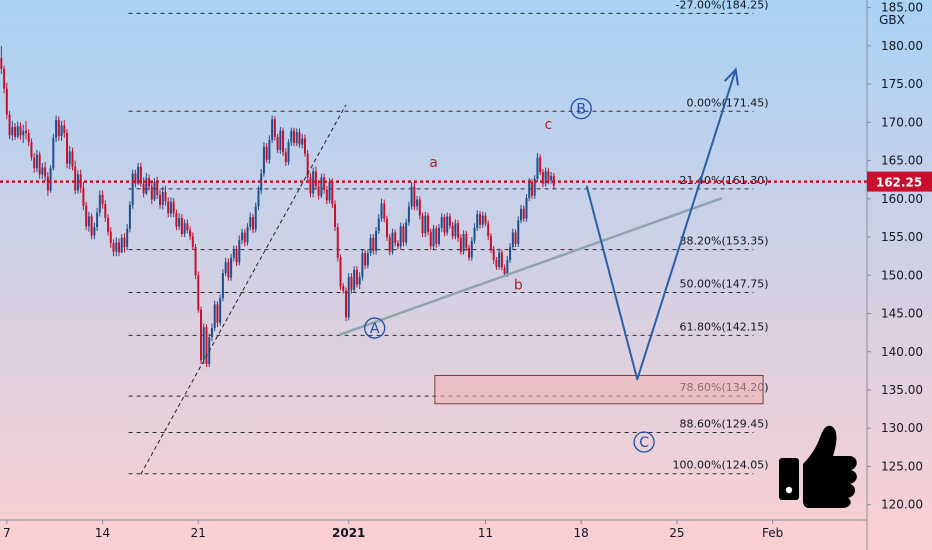 The width and height of the screenshot is (932, 550). What do you see at coordinates (902, 8) in the screenshot?
I see `y-tick-label: 185.00` at bounding box center [902, 8].